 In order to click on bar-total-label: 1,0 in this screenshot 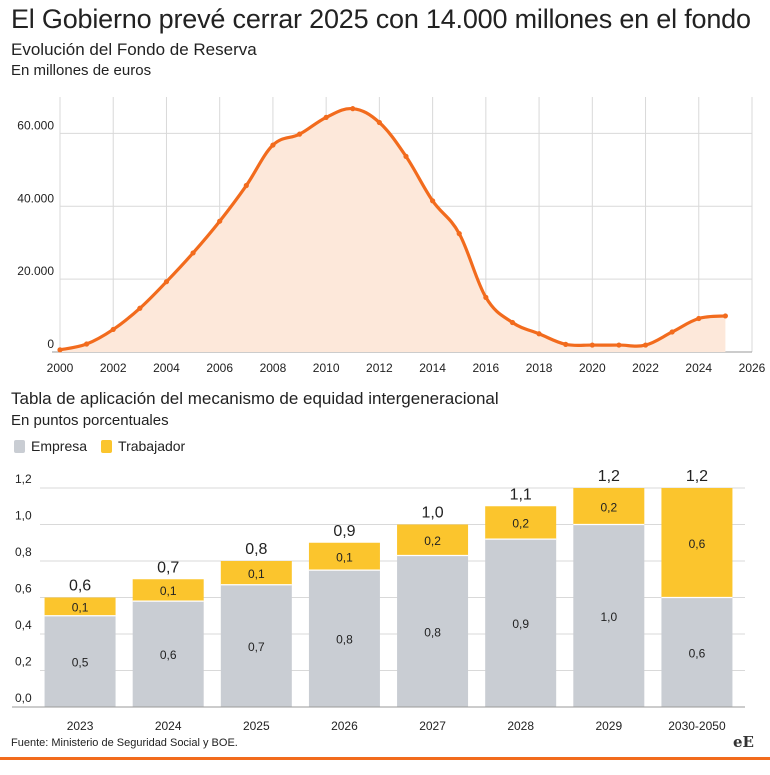, I will do `click(432, 513)`.